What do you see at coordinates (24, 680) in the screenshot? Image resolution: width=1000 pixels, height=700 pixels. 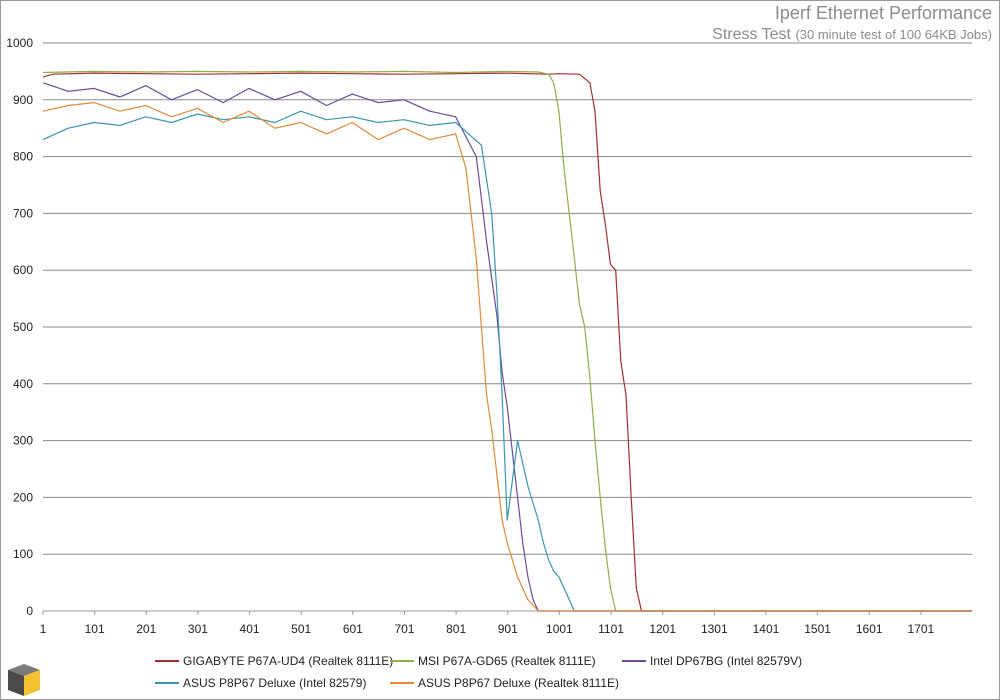 I see `site-logo` at bounding box center [24, 680].